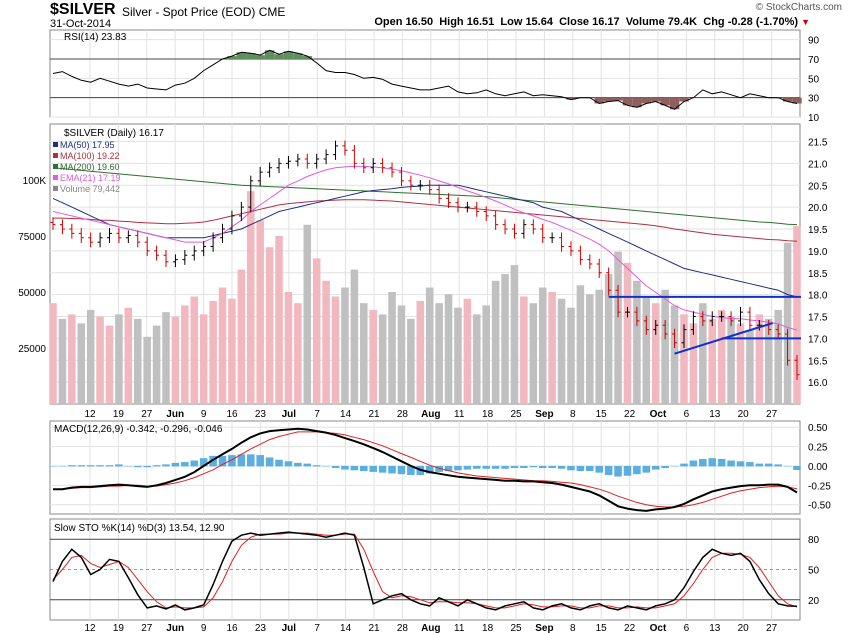 The width and height of the screenshot is (850, 633). I want to click on close-value: 16.17, so click(606, 22).